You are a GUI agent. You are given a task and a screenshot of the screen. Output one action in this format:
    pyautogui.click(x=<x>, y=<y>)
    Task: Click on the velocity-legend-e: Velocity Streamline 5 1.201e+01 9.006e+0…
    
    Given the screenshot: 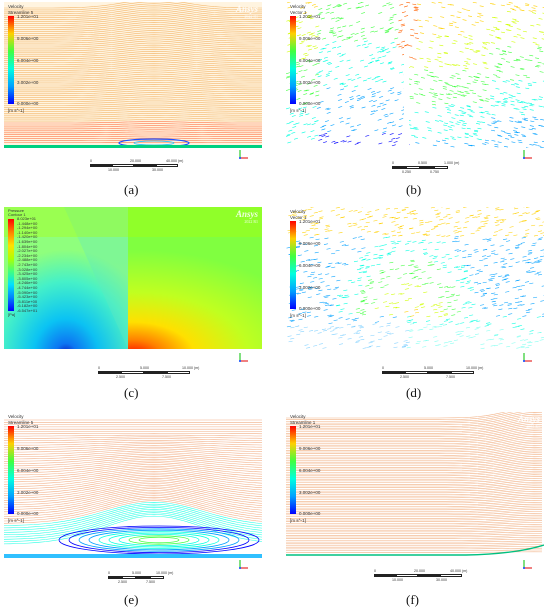 What is the action you would take?
    pyautogui.click(x=23, y=468)
    